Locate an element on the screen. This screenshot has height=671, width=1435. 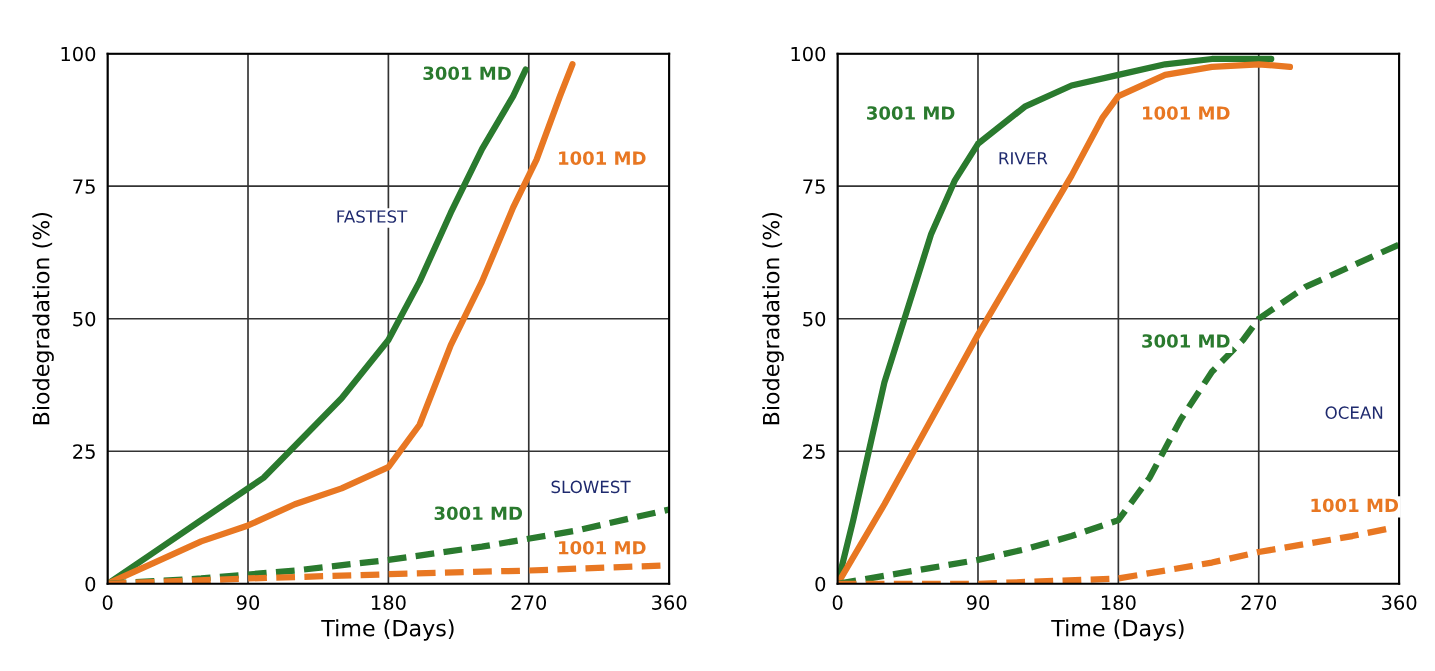
annotation: FASTEST is located at coordinates (372, 216).